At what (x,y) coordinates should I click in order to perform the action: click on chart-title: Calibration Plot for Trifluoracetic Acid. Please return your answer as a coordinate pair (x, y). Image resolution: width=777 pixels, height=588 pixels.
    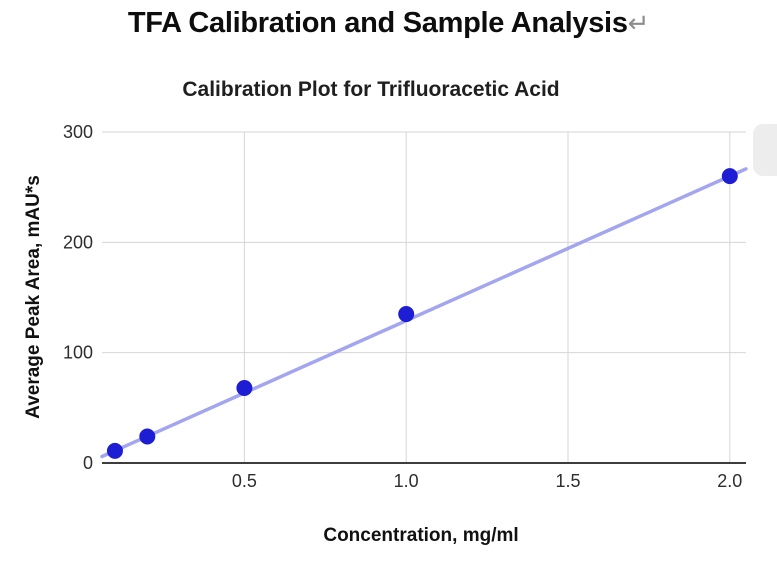
    Looking at the image, I should click on (371, 89).